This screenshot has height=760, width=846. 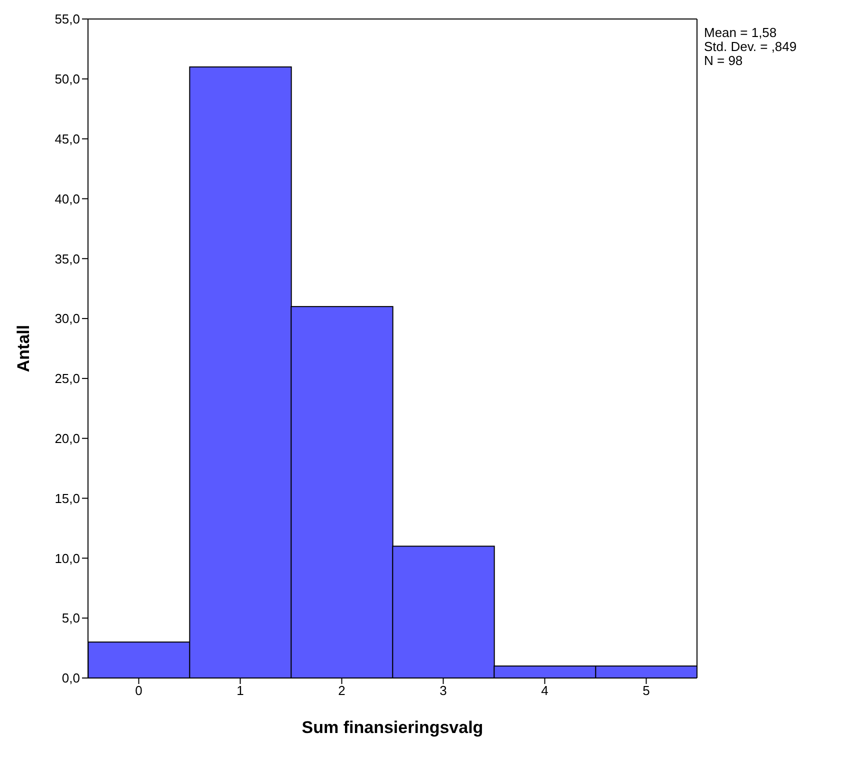 What do you see at coordinates (71, 618) in the screenshot?
I see `y-tick-label: 5,0` at bounding box center [71, 618].